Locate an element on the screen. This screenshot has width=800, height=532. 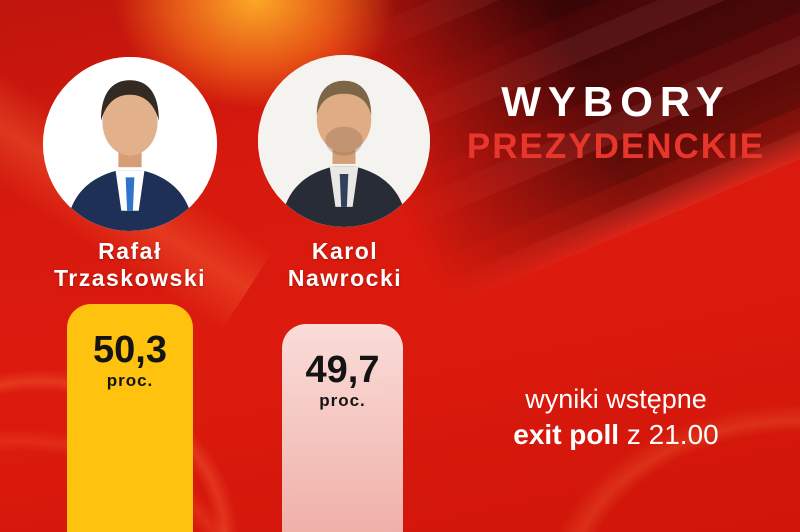
caption-time: z 21.00 is located at coordinates (669, 434).